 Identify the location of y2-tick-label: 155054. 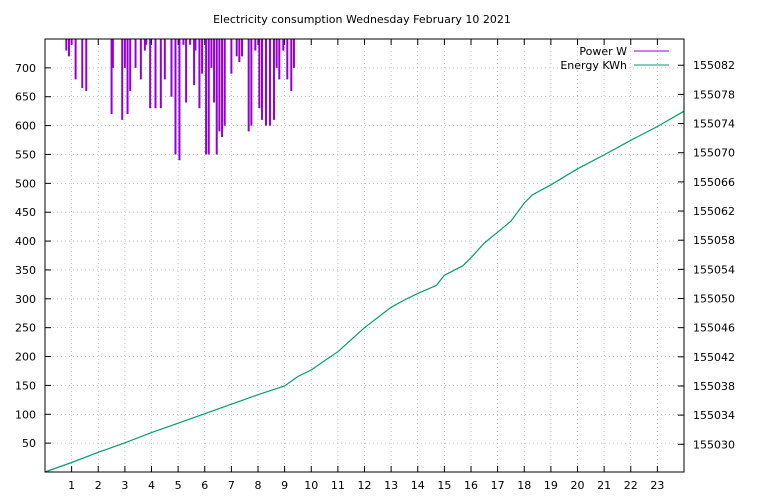
(714, 269).